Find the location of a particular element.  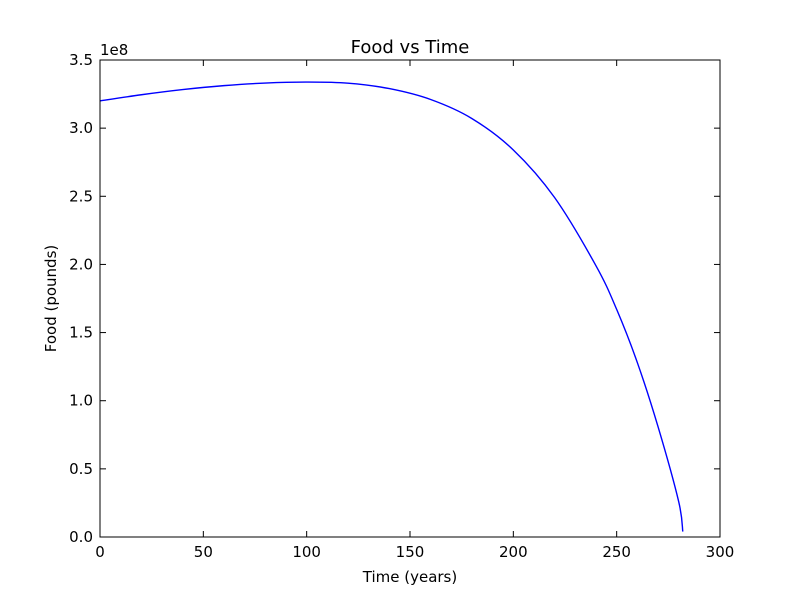

x-tick-label: 150 is located at coordinates (410, 552).